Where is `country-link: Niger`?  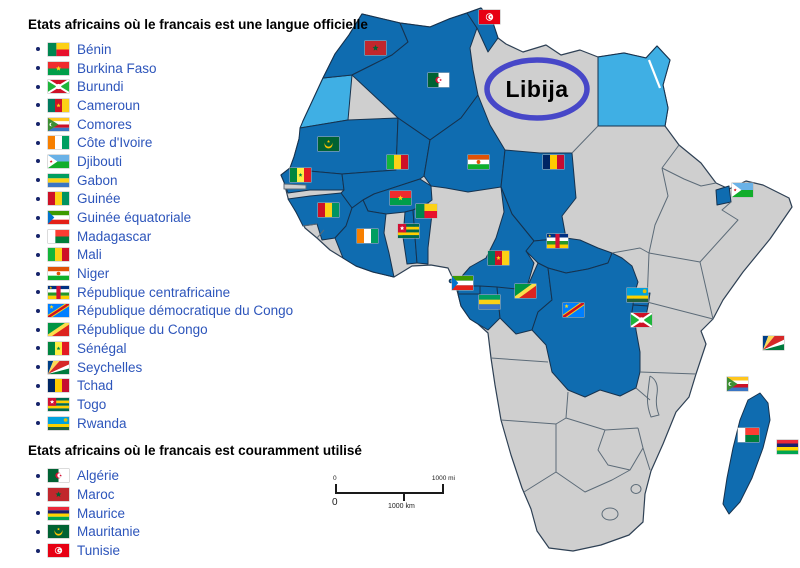 country-link: Niger is located at coordinates (93, 274).